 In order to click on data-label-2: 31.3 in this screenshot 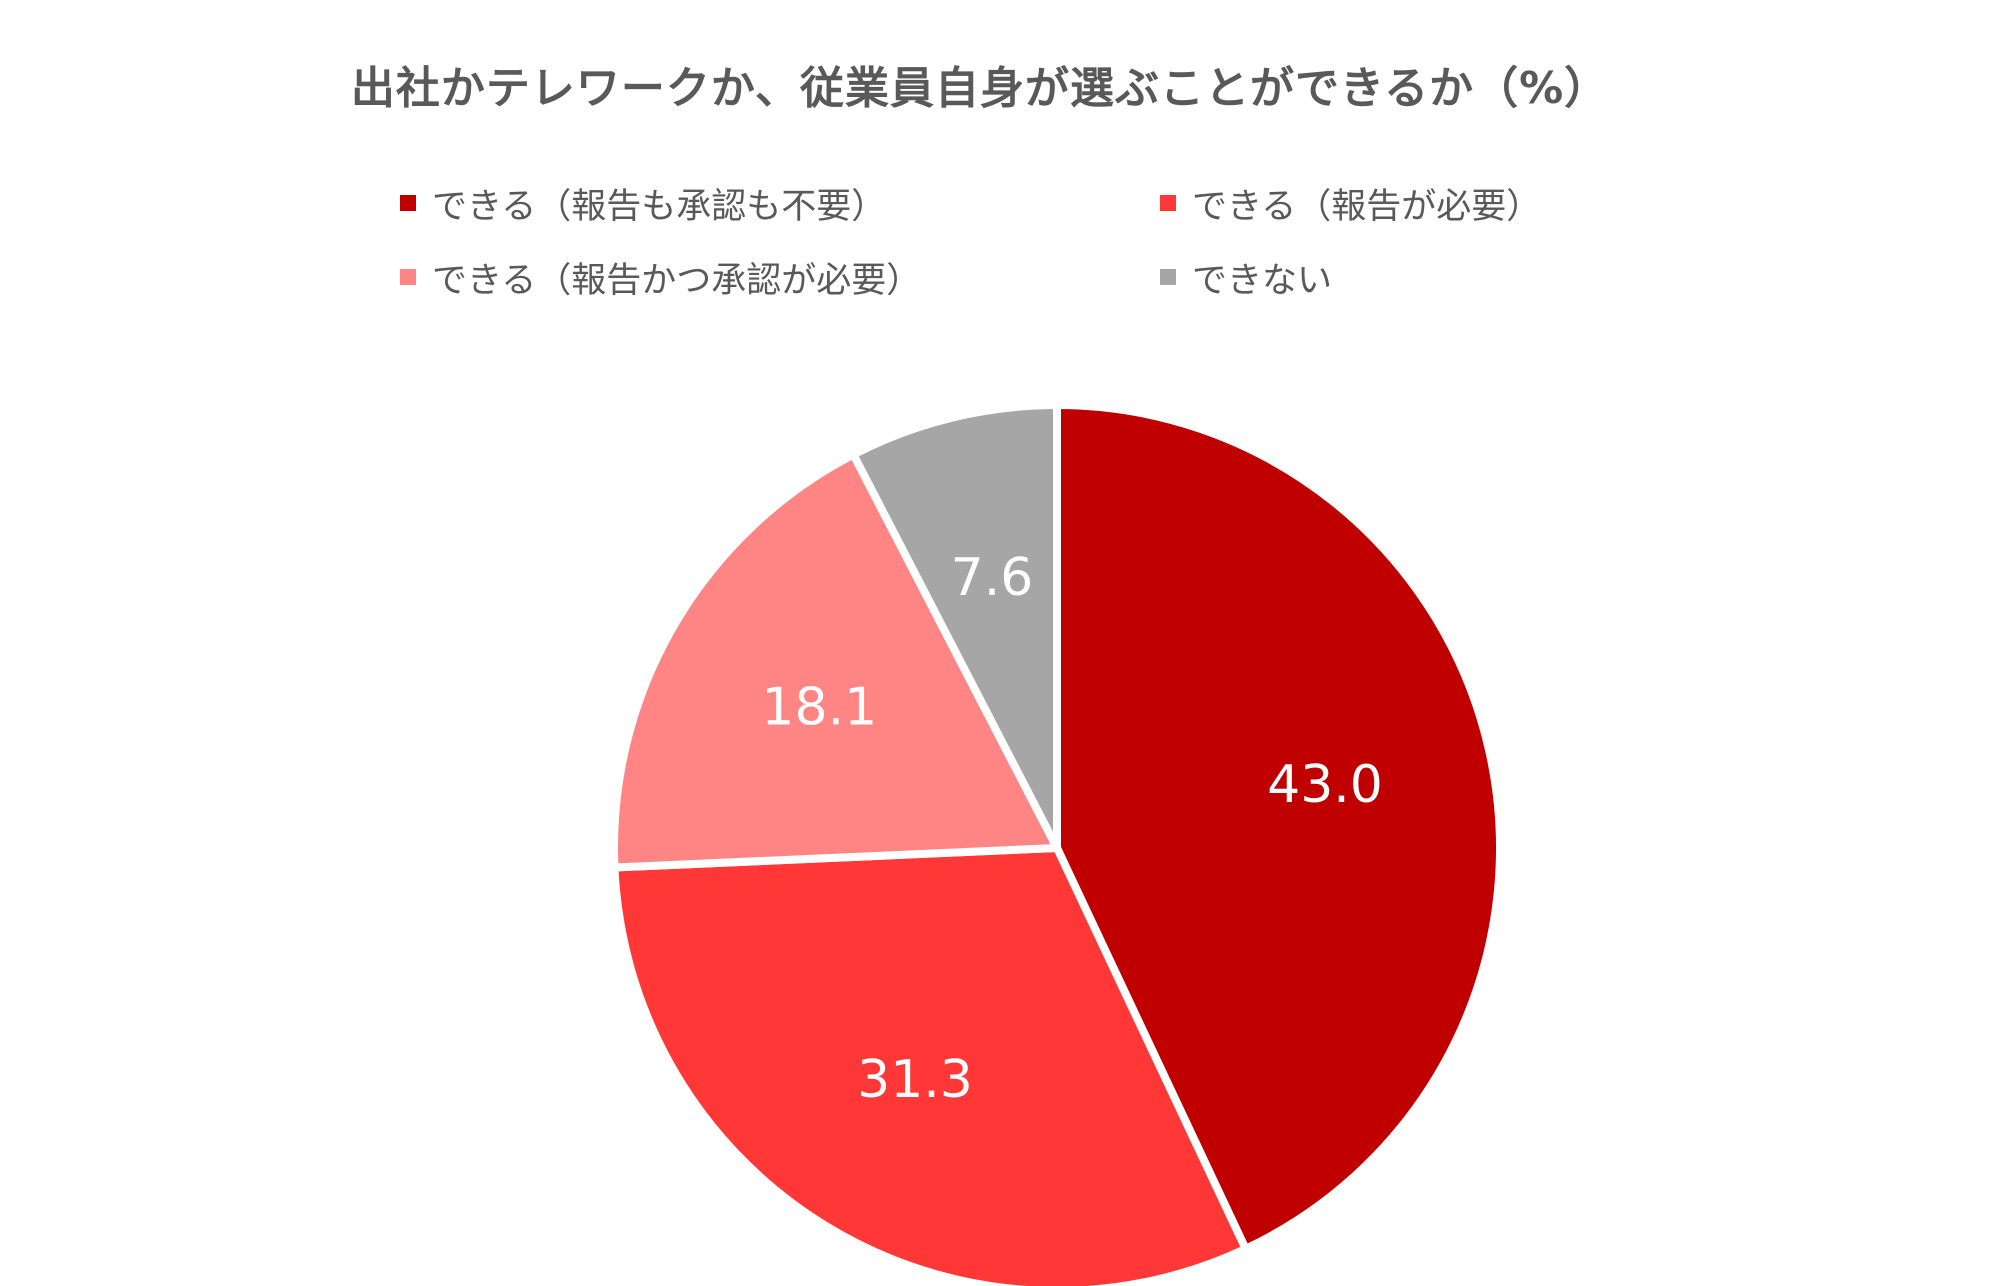, I will do `click(915, 1080)`.